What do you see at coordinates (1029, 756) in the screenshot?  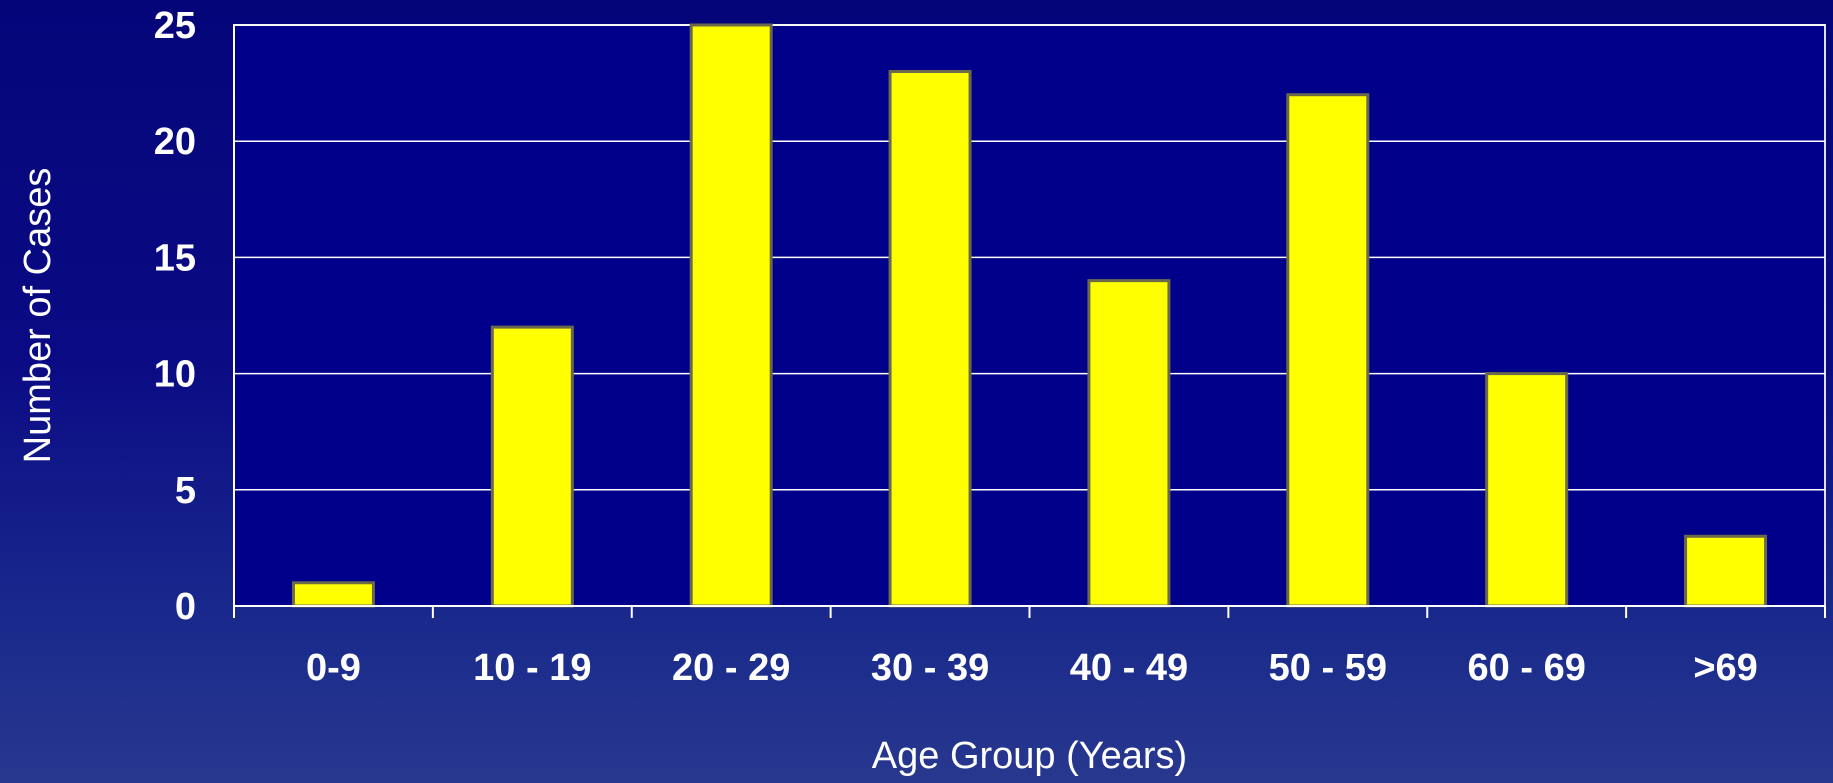 I see `x-axis-title: Age Group (Years)` at bounding box center [1029, 756].